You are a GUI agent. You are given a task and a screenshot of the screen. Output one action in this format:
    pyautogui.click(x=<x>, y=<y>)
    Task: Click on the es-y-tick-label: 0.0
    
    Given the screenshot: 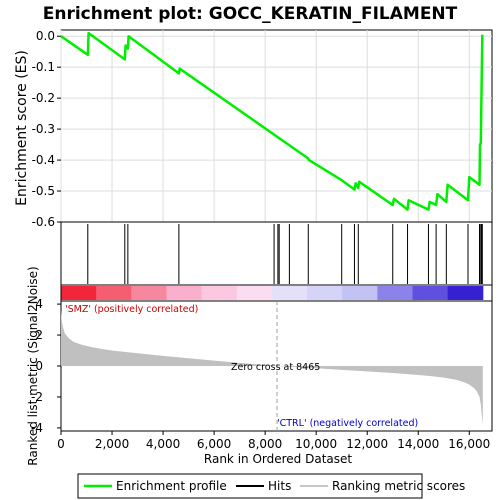 What is the action you would take?
    pyautogui.click(x=45, y=36)
    